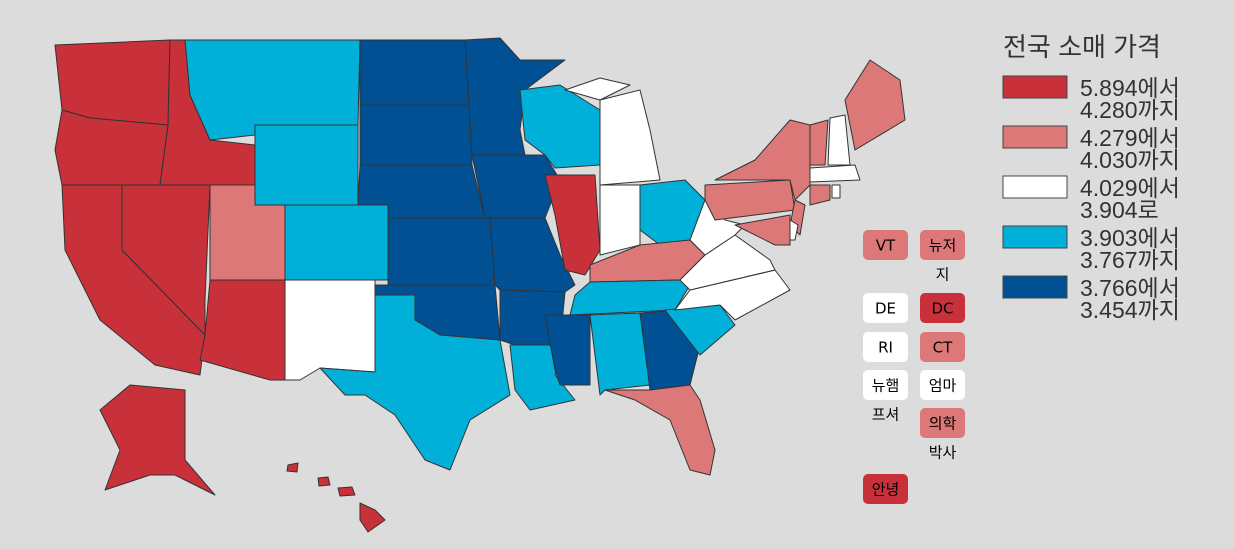  What do you see at coordinates (1130, 188) in the screenshot?
I see `legend-label: 4.029에서` at bounding box center [1130, 188].